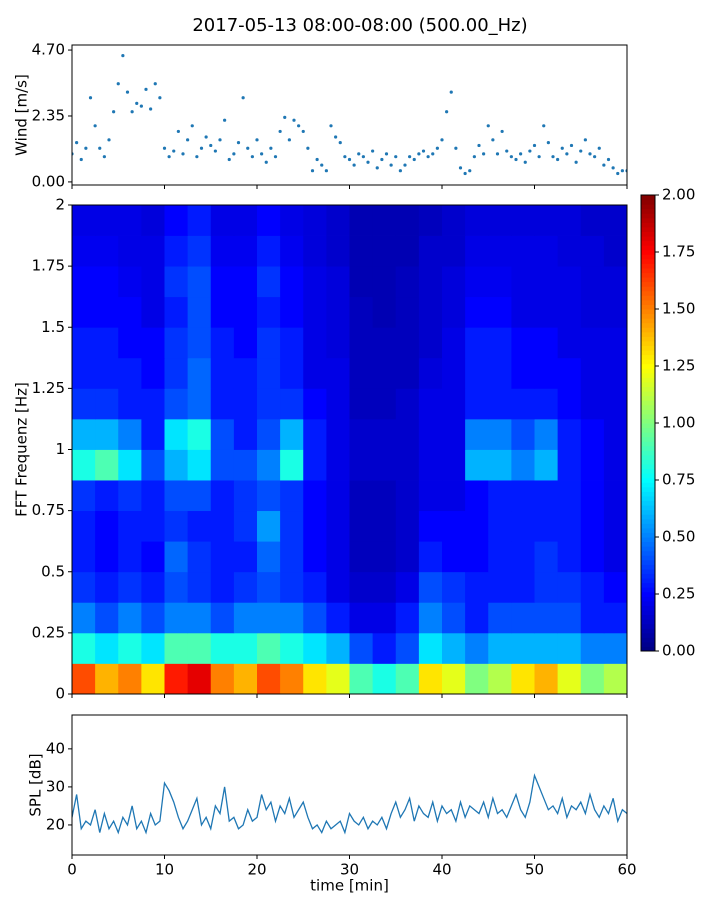 Image resolution: width=720 pixels, height=900 pixels. Describe the element at coordinates (48, 632) in the screenshot. I see `y-tick-label: 0.25` at that location.